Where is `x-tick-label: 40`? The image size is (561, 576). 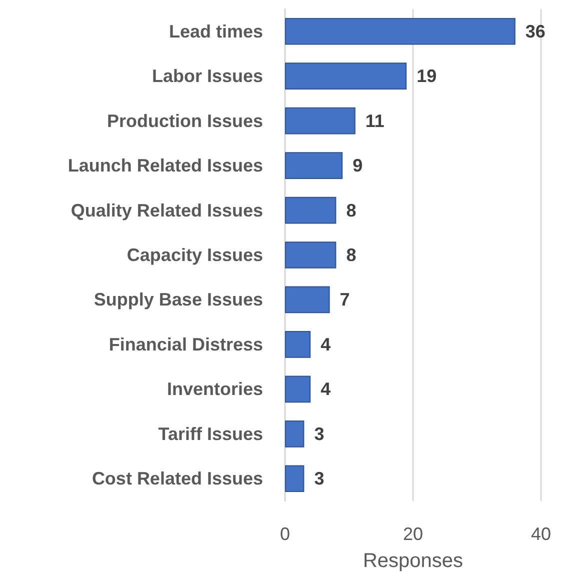 x-tick-label: 40 is located at coordinates (541, 534).